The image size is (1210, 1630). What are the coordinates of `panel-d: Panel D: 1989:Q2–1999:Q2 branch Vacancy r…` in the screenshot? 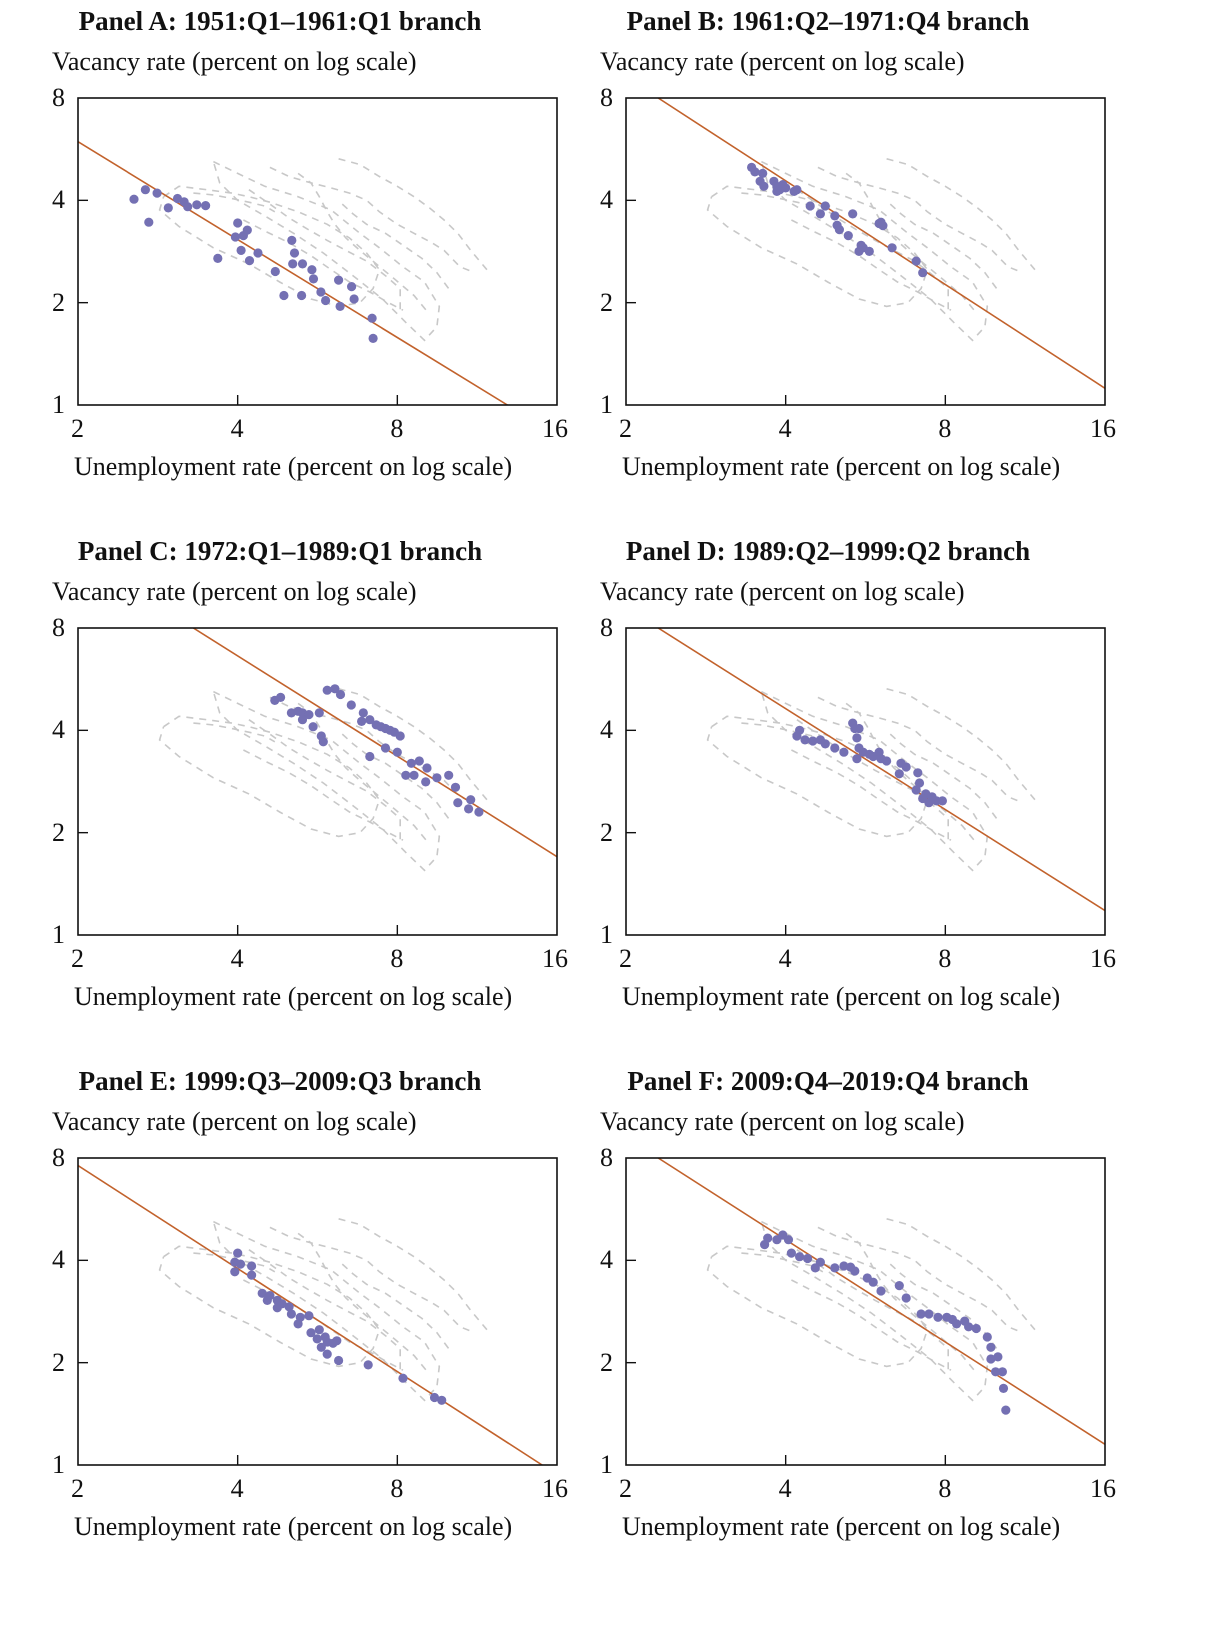 It's located at (832, 780).